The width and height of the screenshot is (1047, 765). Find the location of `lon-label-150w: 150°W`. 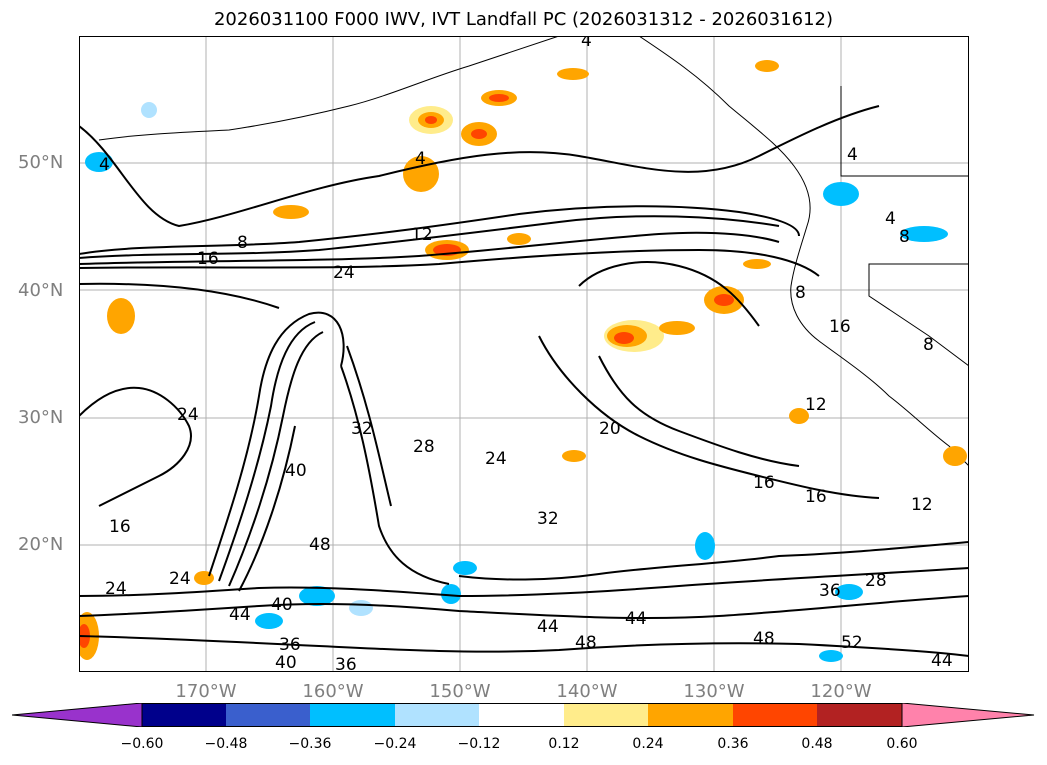

lon-label-150w: 150°W is located at coordinates (460, 691).